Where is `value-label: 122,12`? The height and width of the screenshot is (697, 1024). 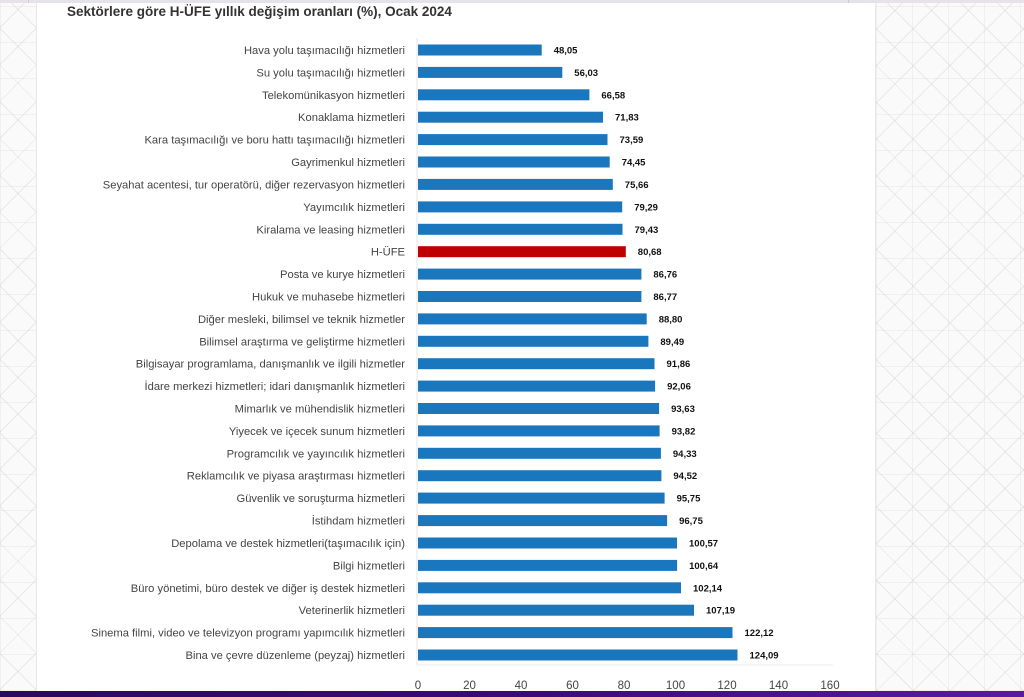 value-label: 122,12 is located at coordinates (759, 633).